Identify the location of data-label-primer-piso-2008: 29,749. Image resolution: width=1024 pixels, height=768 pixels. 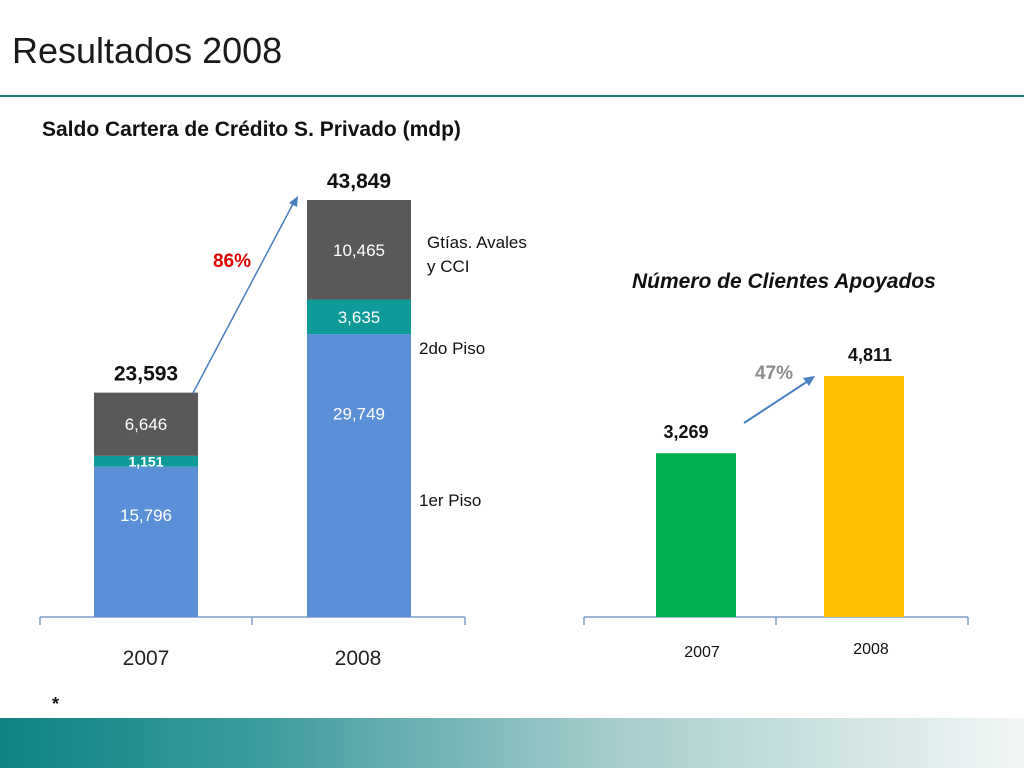
(359, 413).